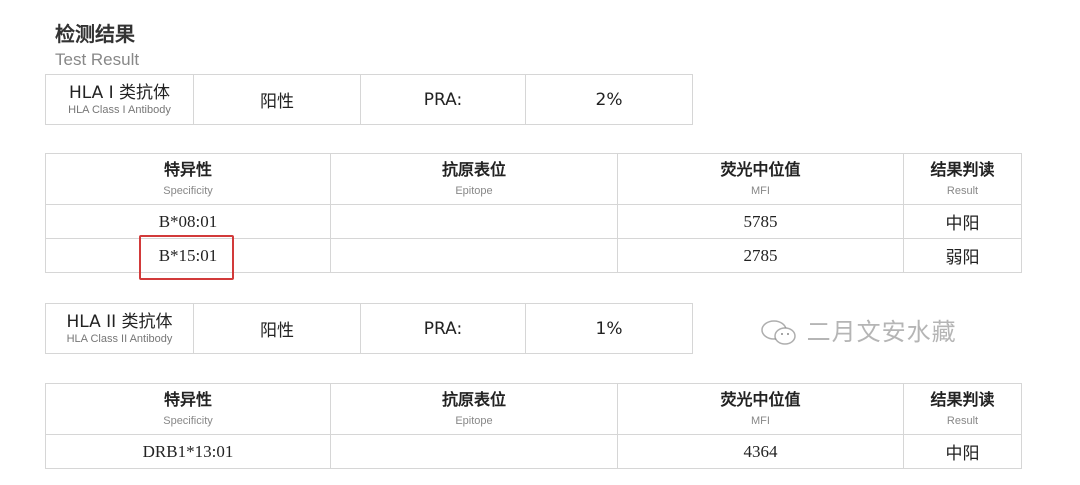  I want to click on class1-summary-table: HLA I 类抗体 HLA Class I Antibody 阳性 PRA: 2%, so click(369, 99).